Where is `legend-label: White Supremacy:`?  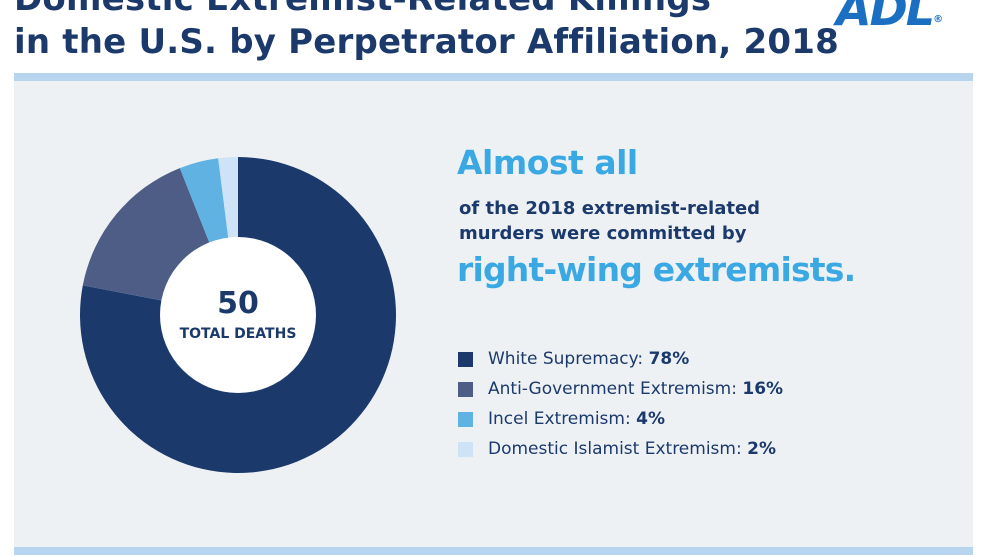 legend-label: White Supremacy: is located at coordinates (566, 359).